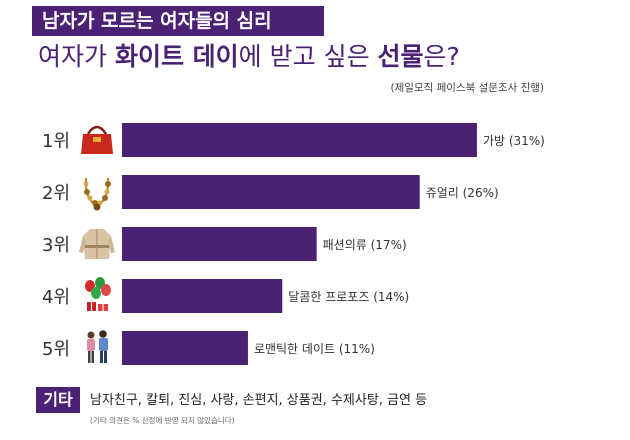 The height and width of the screenshot is (440, 630). What do you see at coordinates (467, 88) in the screenshot?
I see `survey-source: (제일모직 페이스북 설문조사 진행)` at bounding box center [467, 88].